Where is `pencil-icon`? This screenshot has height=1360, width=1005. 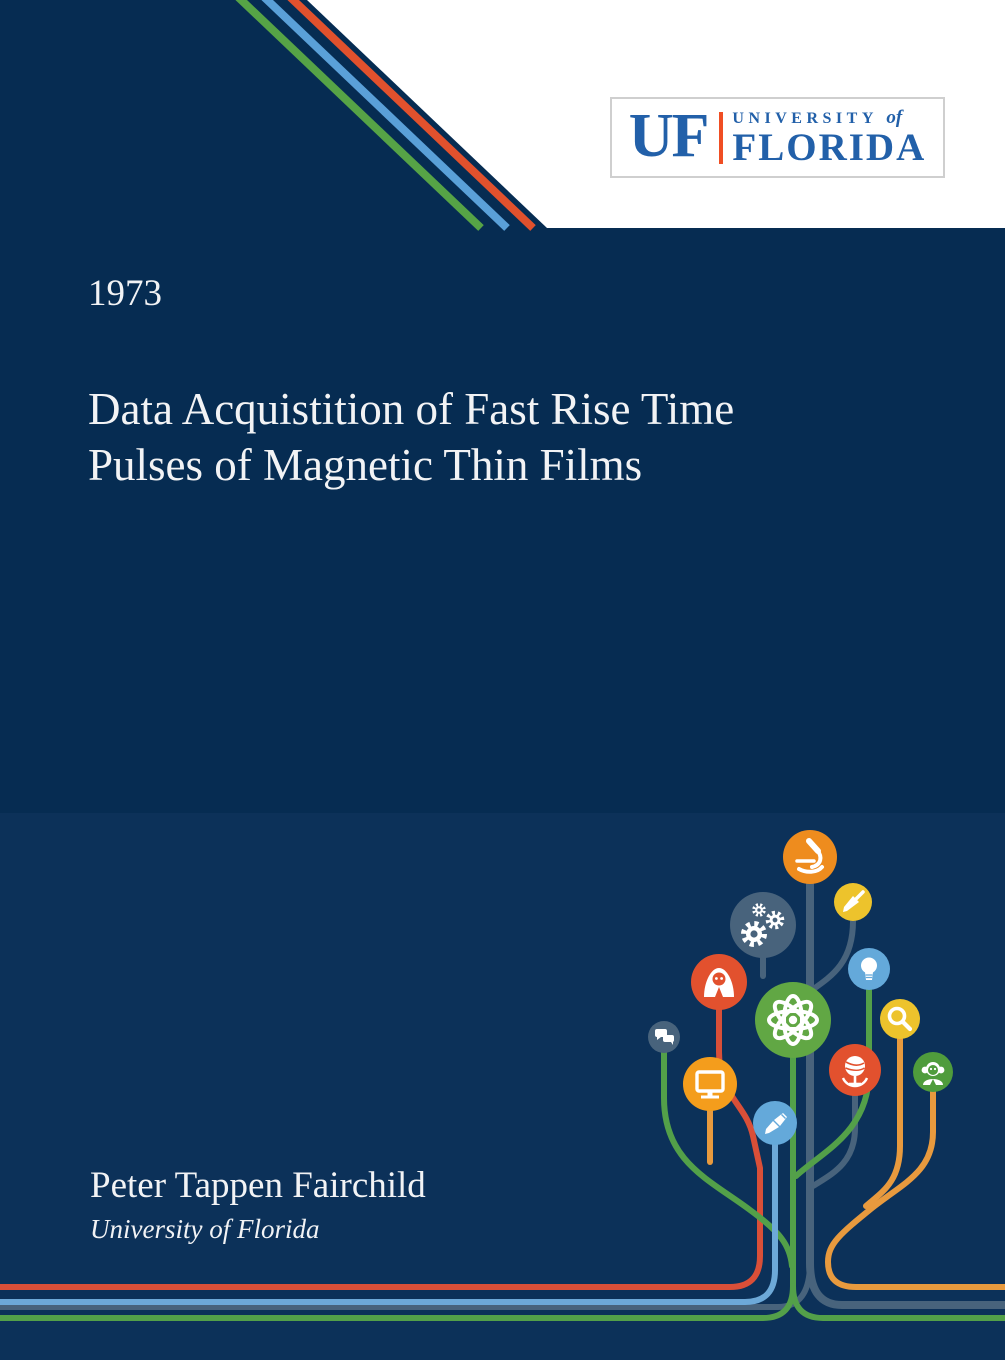 pencil-icon is located at coordinates (776, 1123).